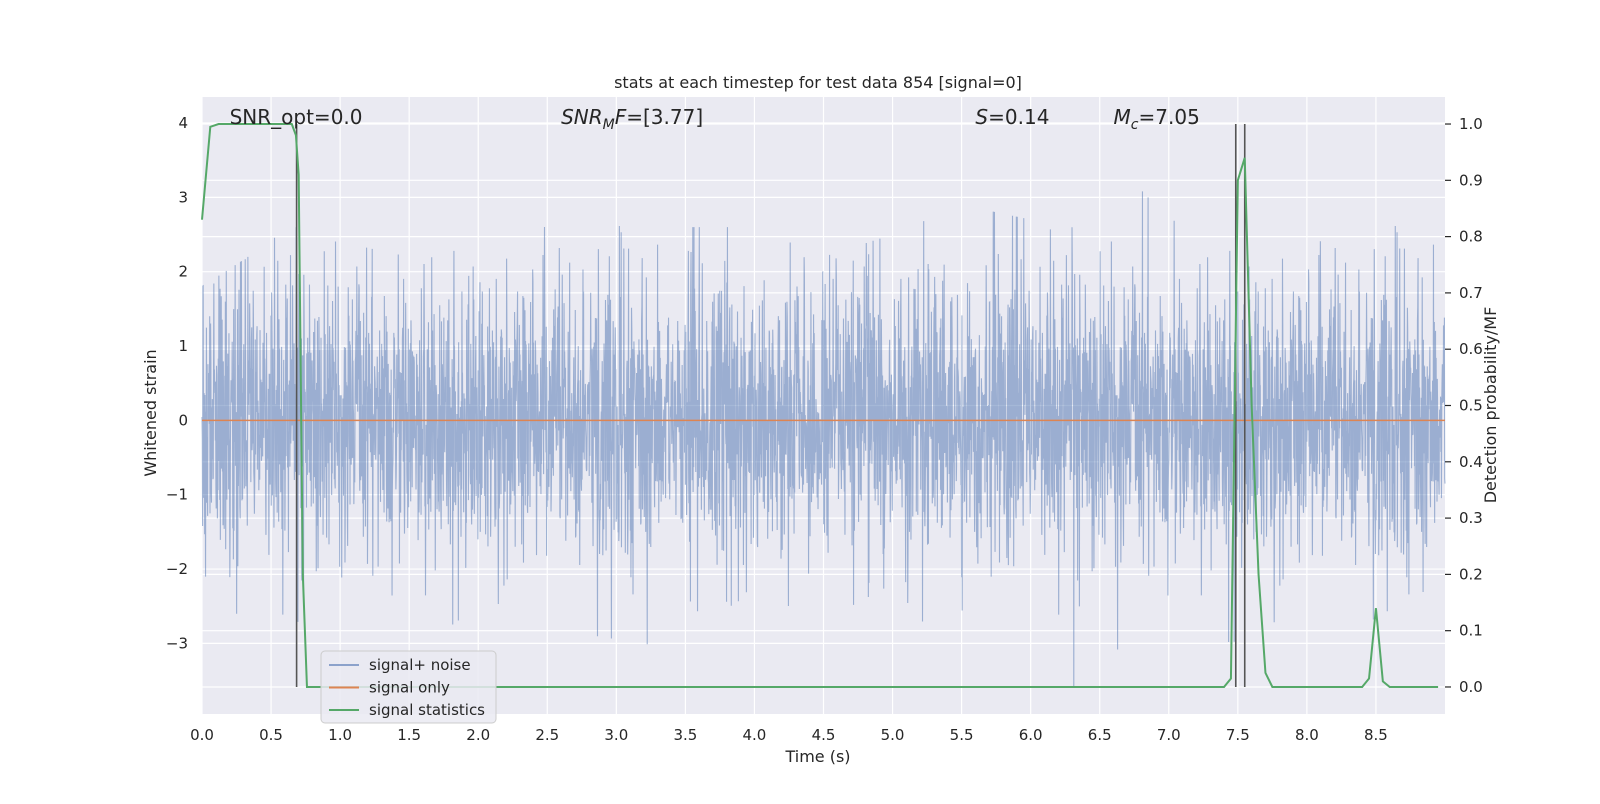  I want to click on legend-label: signal only, so click(409, 688).